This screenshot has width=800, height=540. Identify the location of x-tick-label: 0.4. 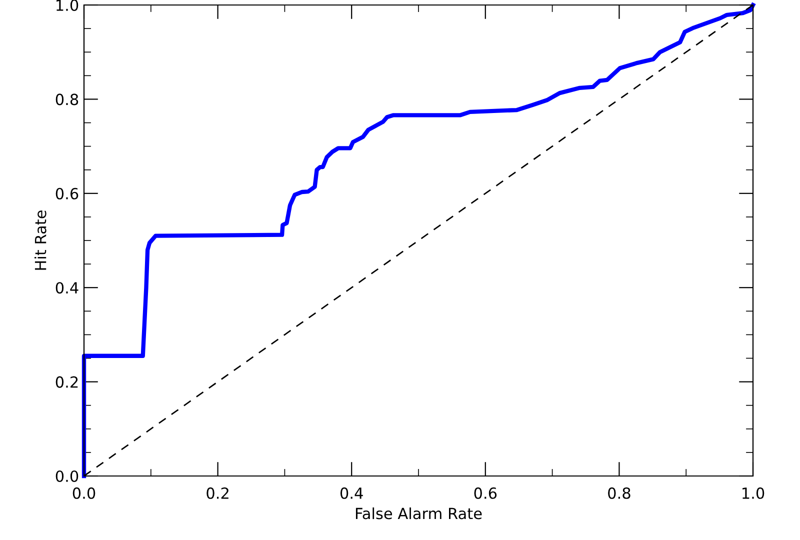
(351, 493).